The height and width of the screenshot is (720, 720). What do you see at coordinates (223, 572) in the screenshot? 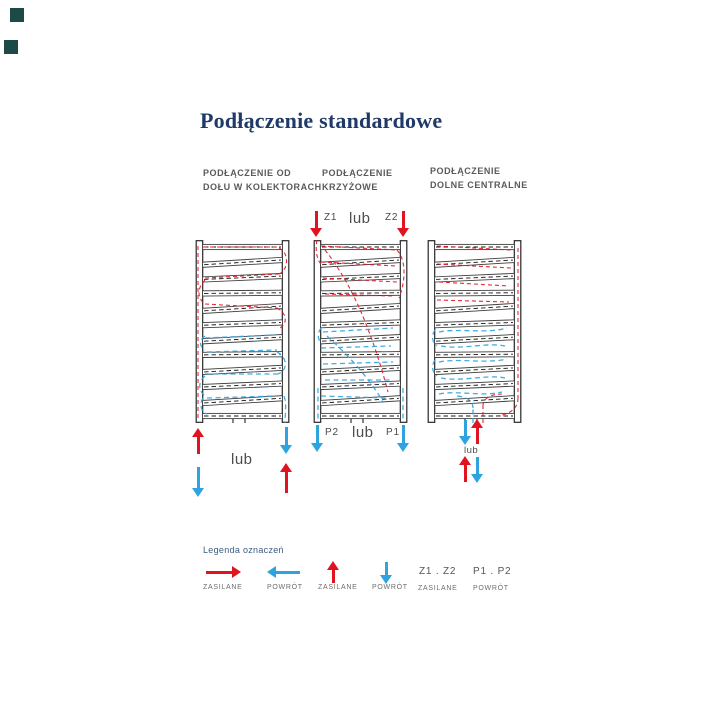
I see `legend-supply-right-arrow-icon` at bounding box center [223, 572].